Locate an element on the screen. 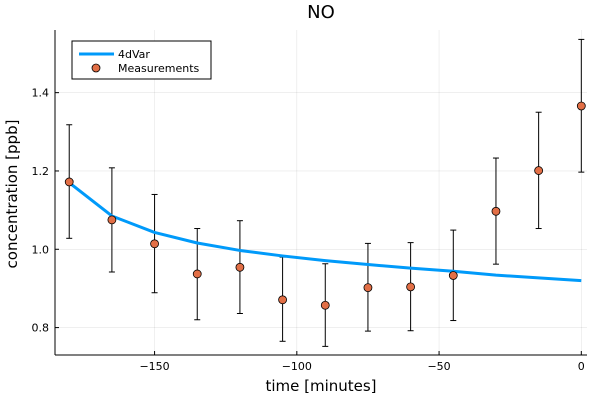 The height and width of the screenshot is (400, 600). legend-label-scatter: Measurements is located at coordinates (159, 68).